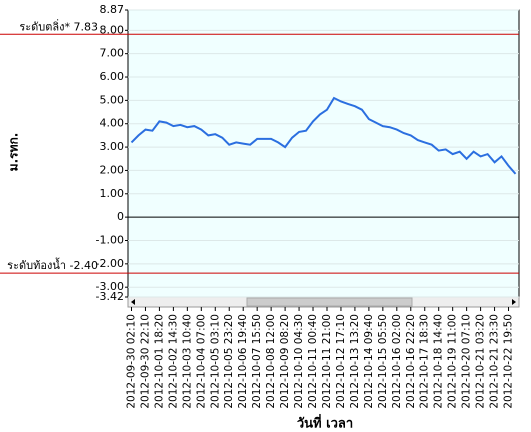 This screenshot has height=432, width=531. Describe the element at coordinates (201, 361) in the screenshot. I see `x-tick-label: 2012-10-04 07:00` at that location.